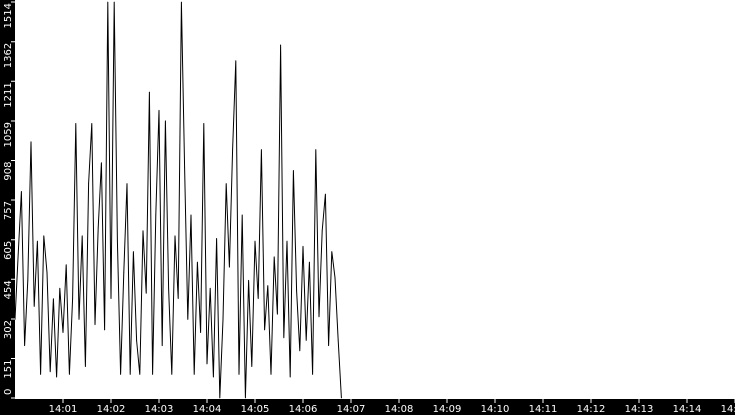  Describe the element at coordinates (543, 409) in the screenshot. I see `x-tick-label: 14:11` at that location.